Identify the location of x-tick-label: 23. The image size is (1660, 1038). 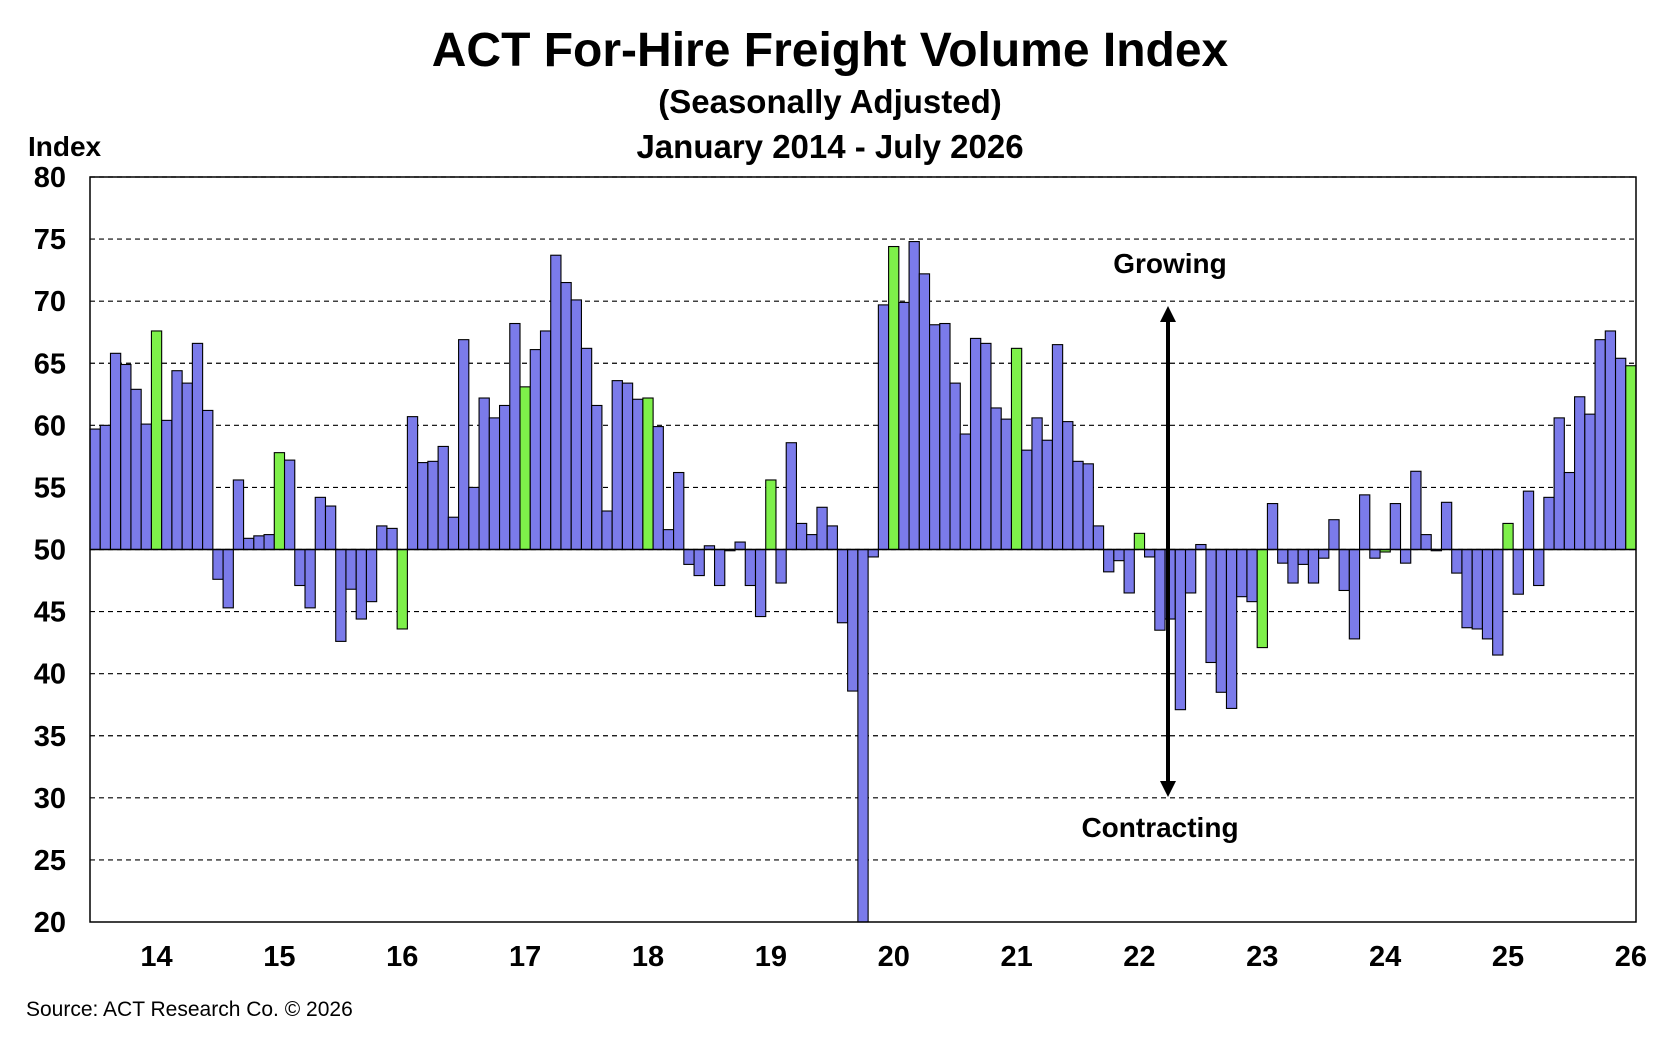
(1262, 957).